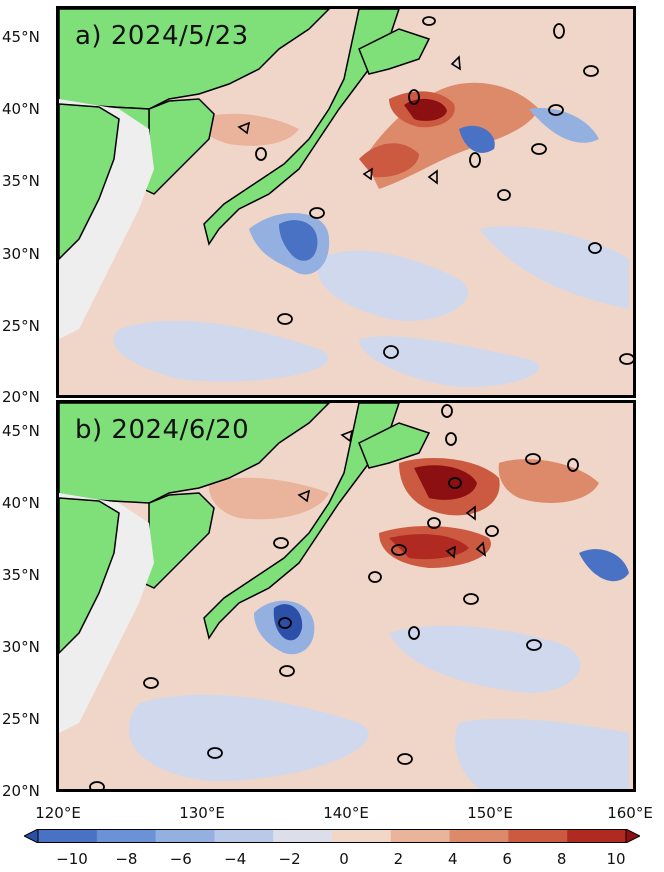 Image resolution: width=664 pixels, height=872 pixels. I want to click on colorbar-tick-label: 8, so click(561, 859).